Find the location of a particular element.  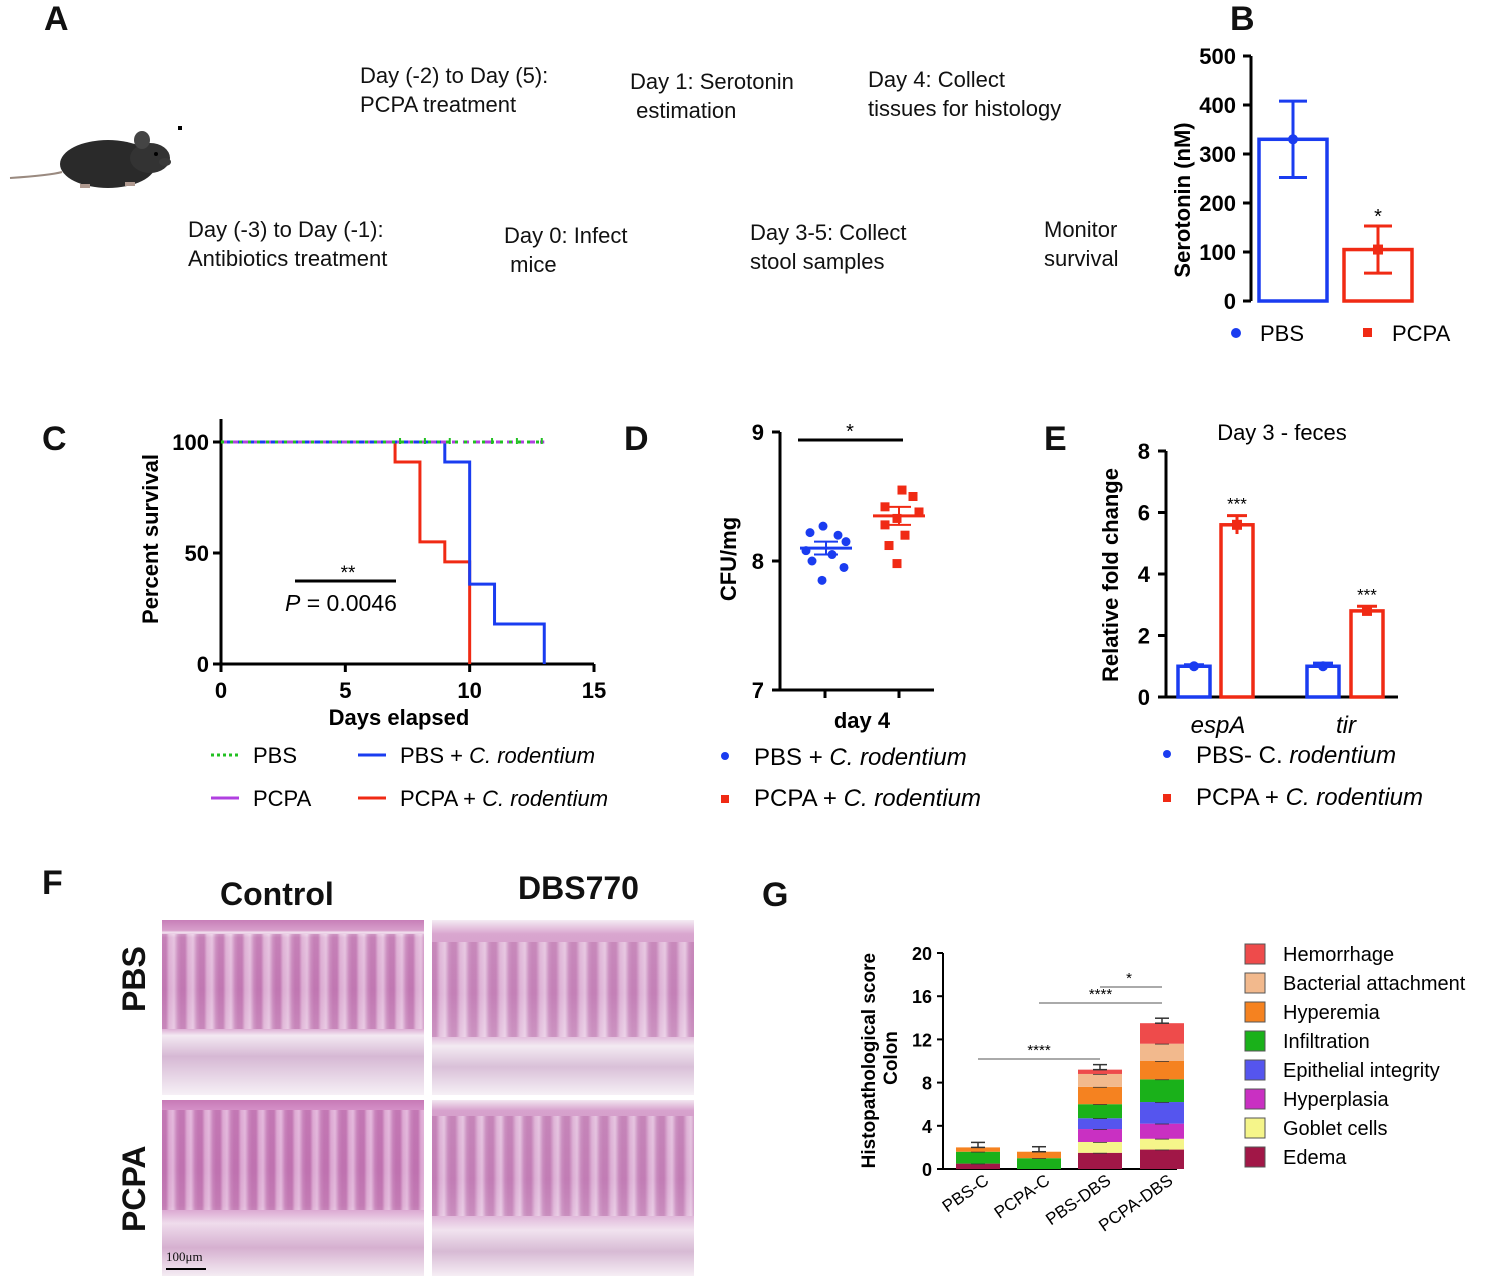

histology-pbs-dbs770 is located at coordinates (563, 1007).